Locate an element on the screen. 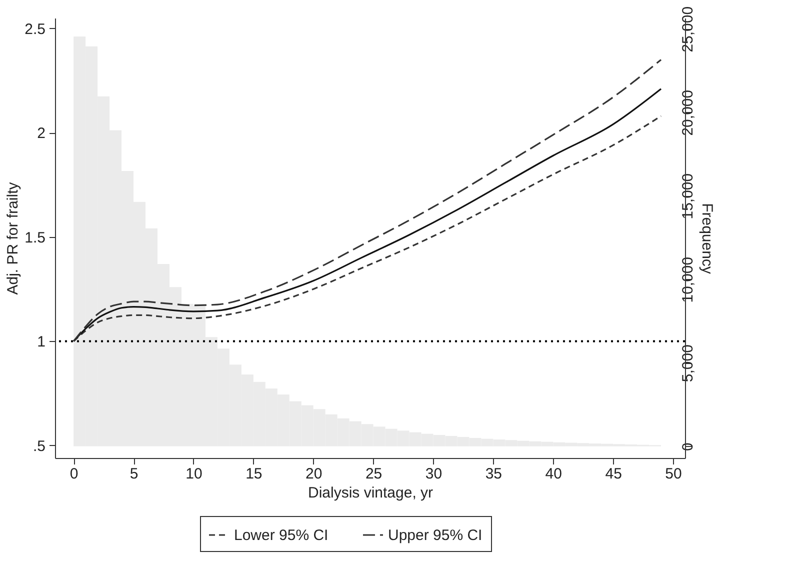  legend-label: Upper 95% CI is located at coordinates (435, 535).